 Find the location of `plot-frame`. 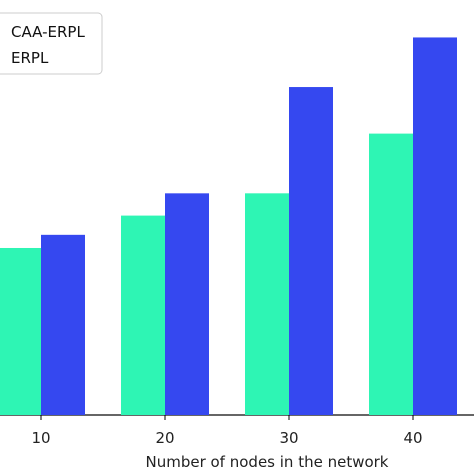

plot-frame is located at coordinates (237, 415).